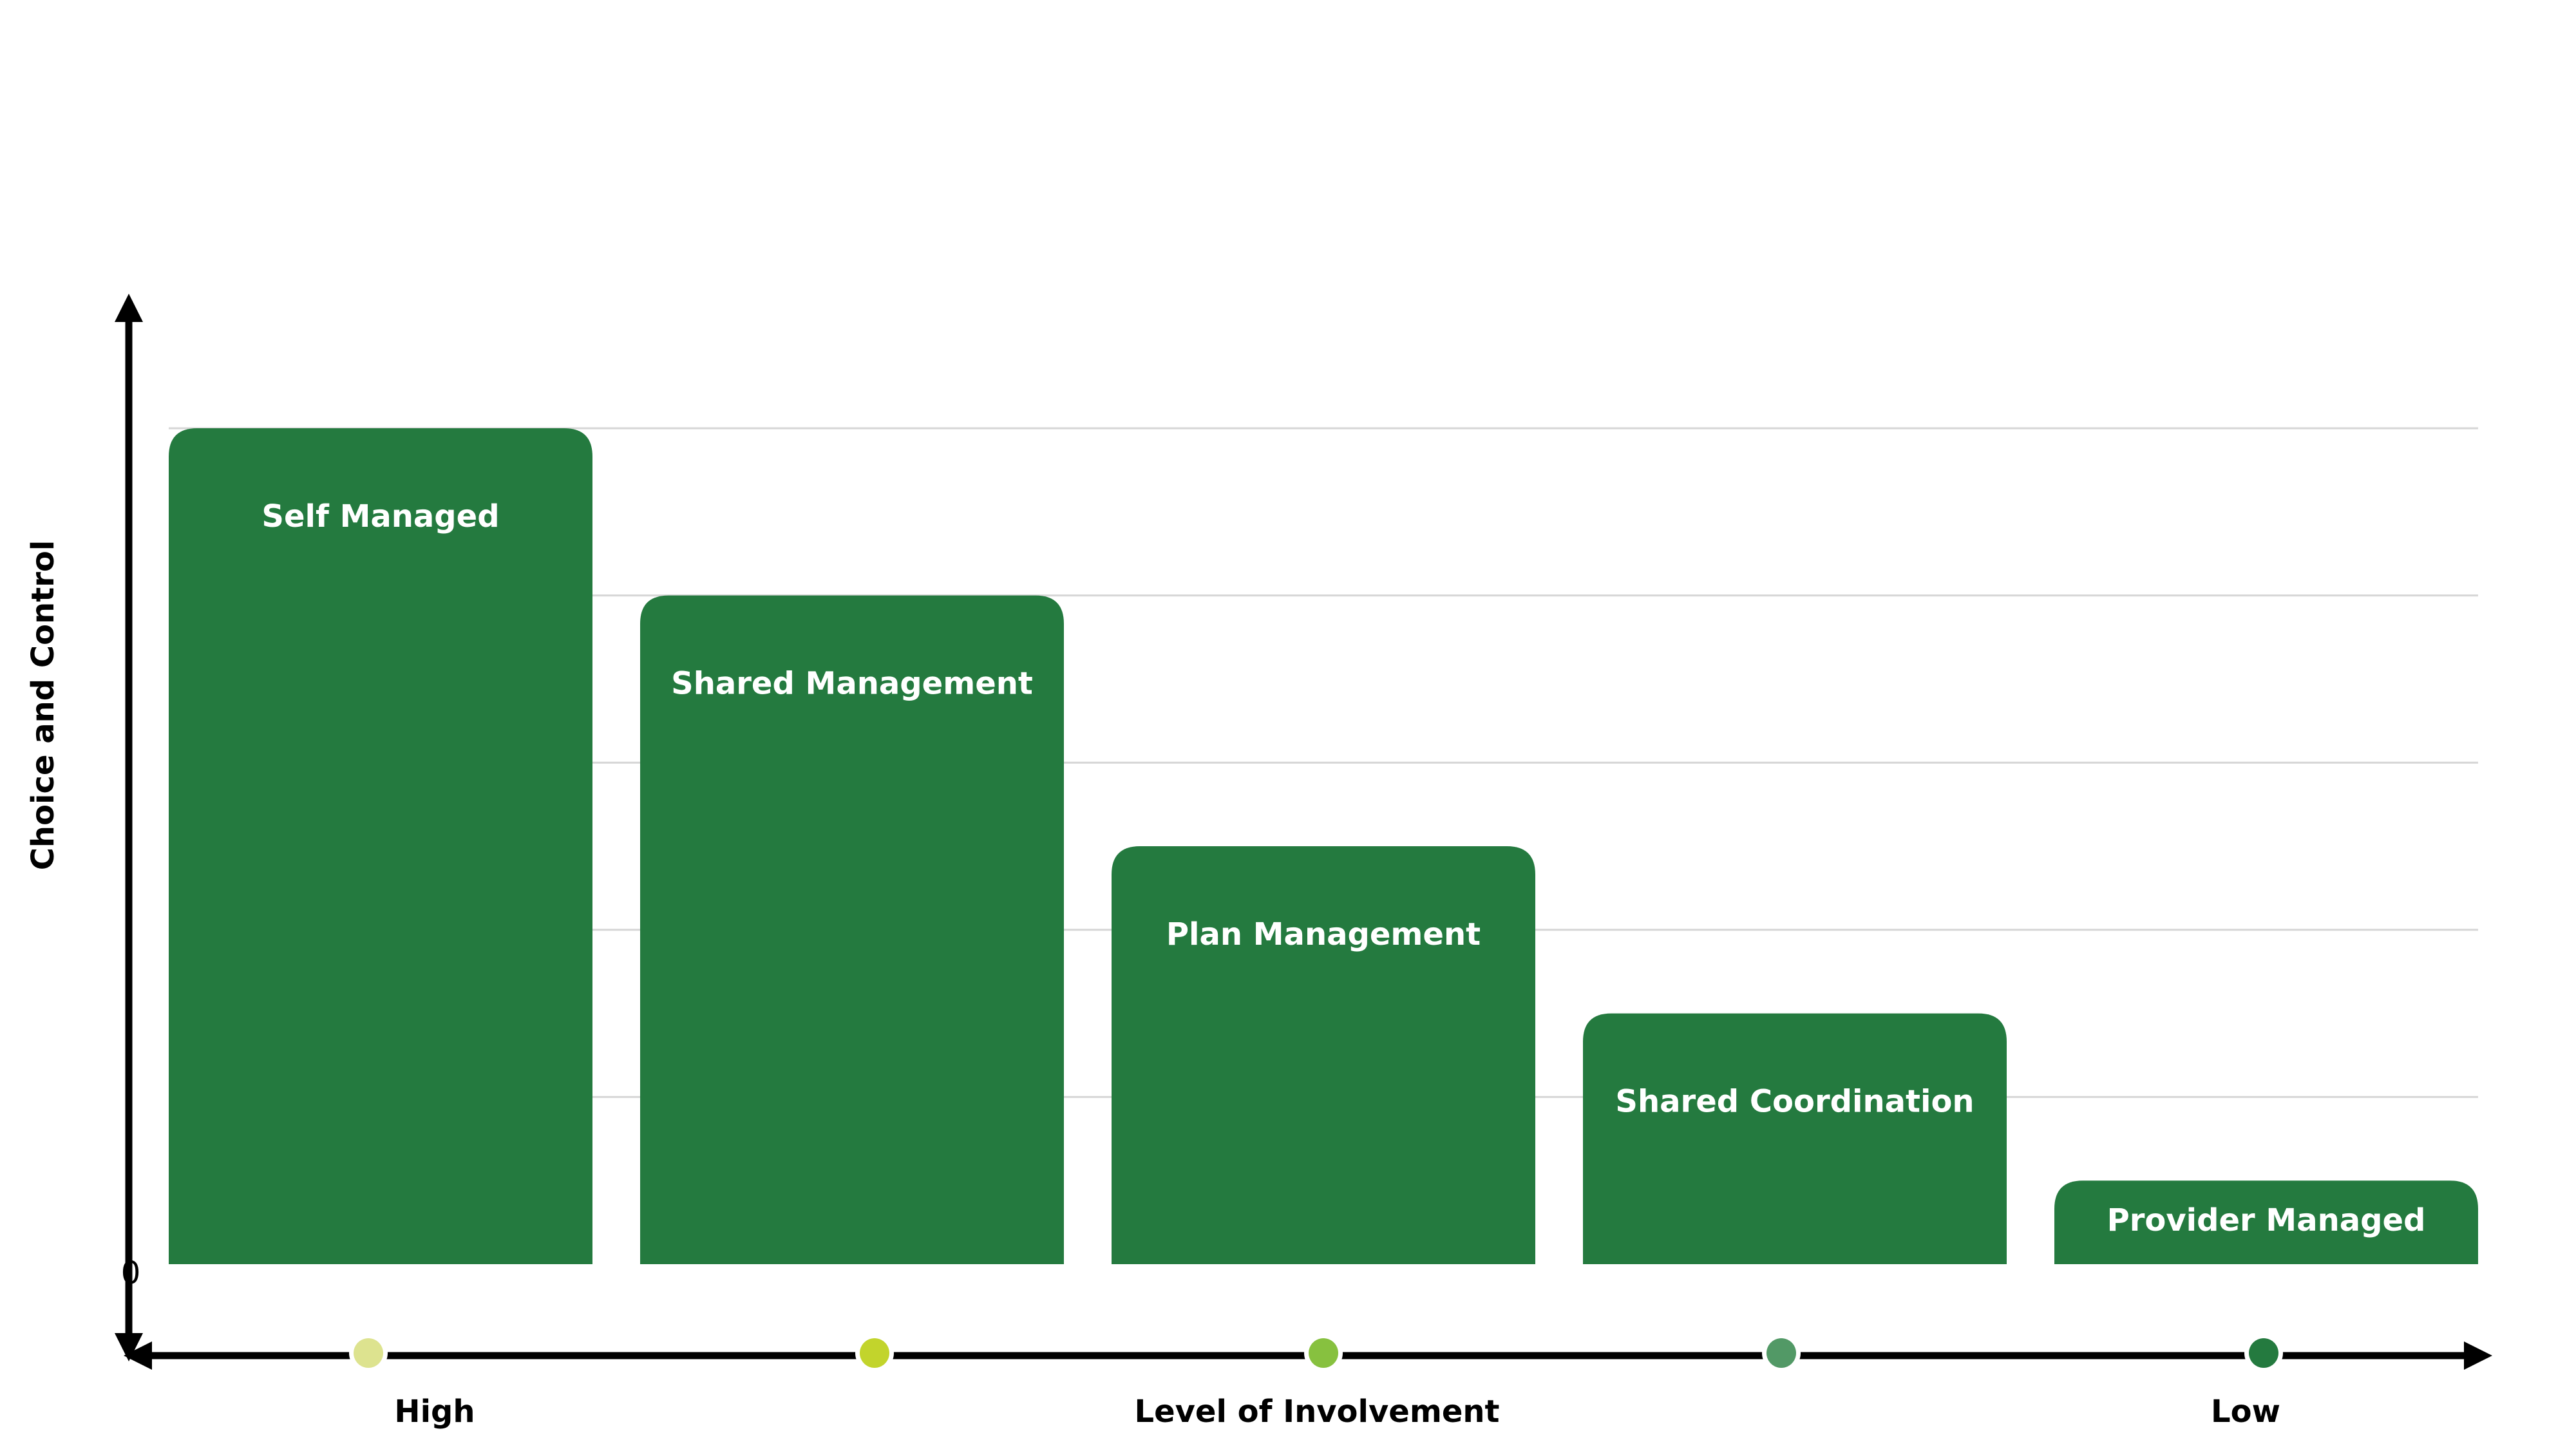 The width and height of the screenshot is (2576, 1449). Describe the element at coordinates (1323, 934) in the screenshot. I see `bar-label: Plan Management` at that location.